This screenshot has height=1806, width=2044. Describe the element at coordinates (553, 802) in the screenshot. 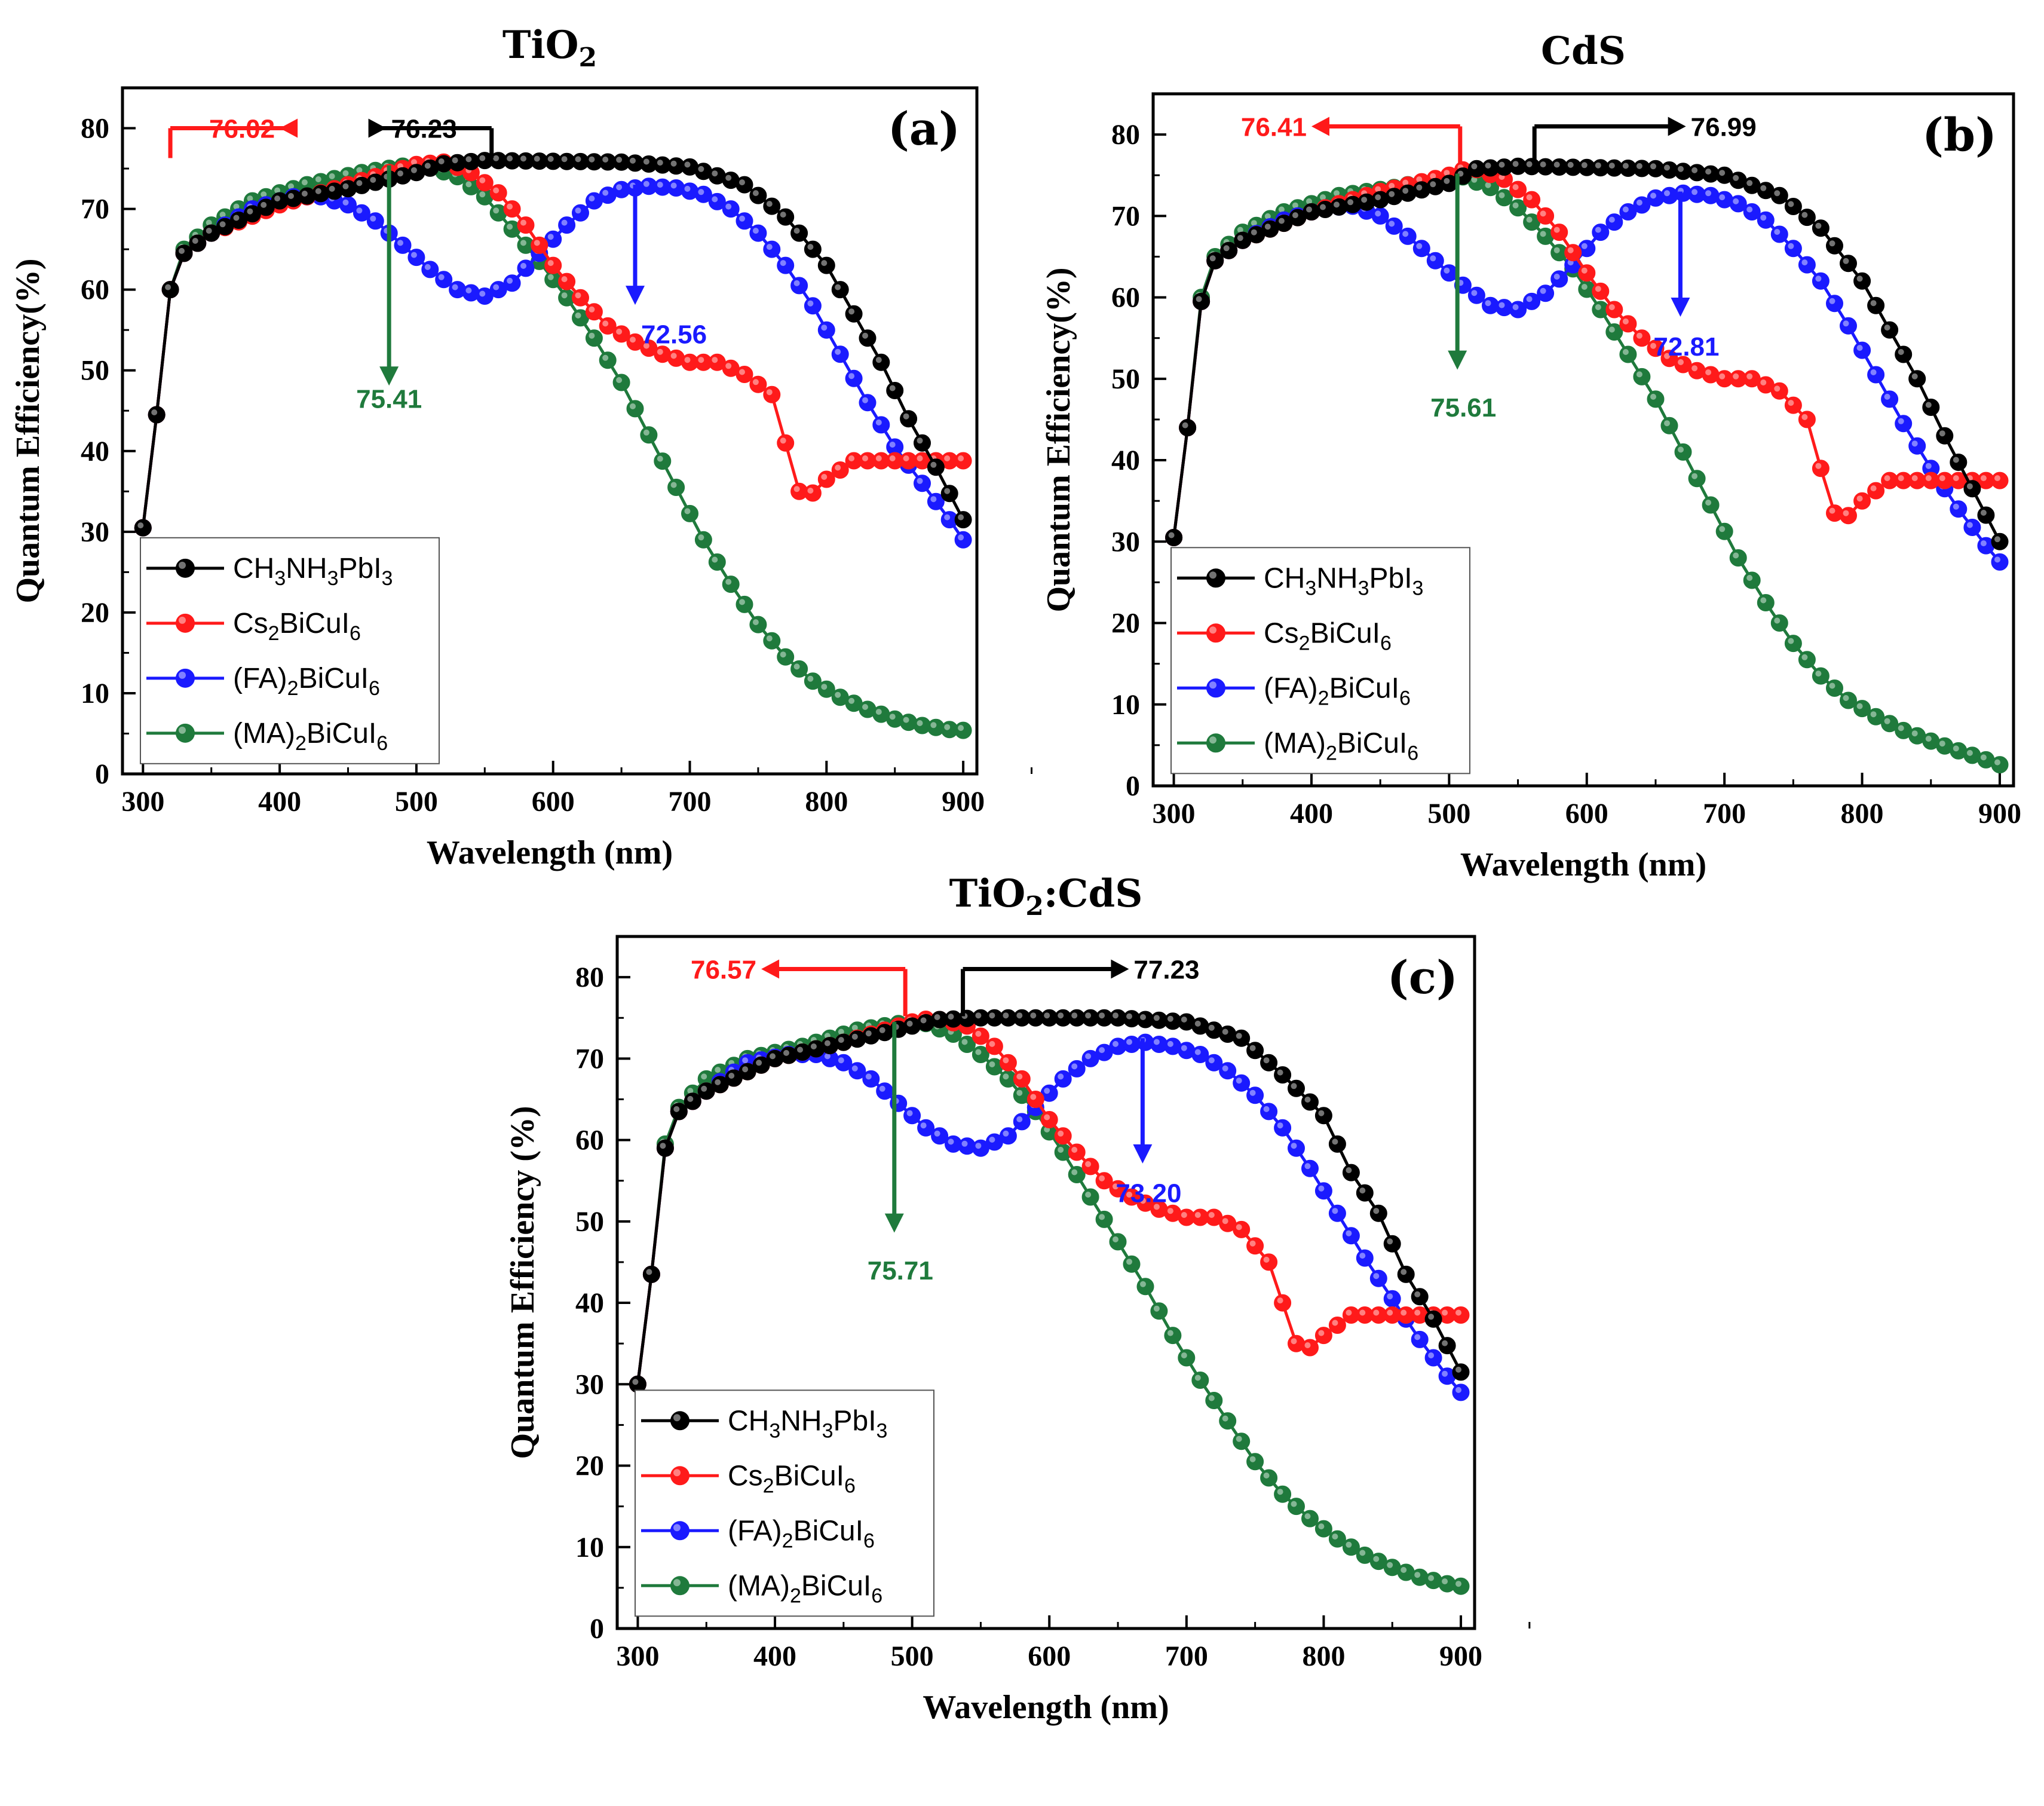

I see `x-tick-label: 600` at that location.